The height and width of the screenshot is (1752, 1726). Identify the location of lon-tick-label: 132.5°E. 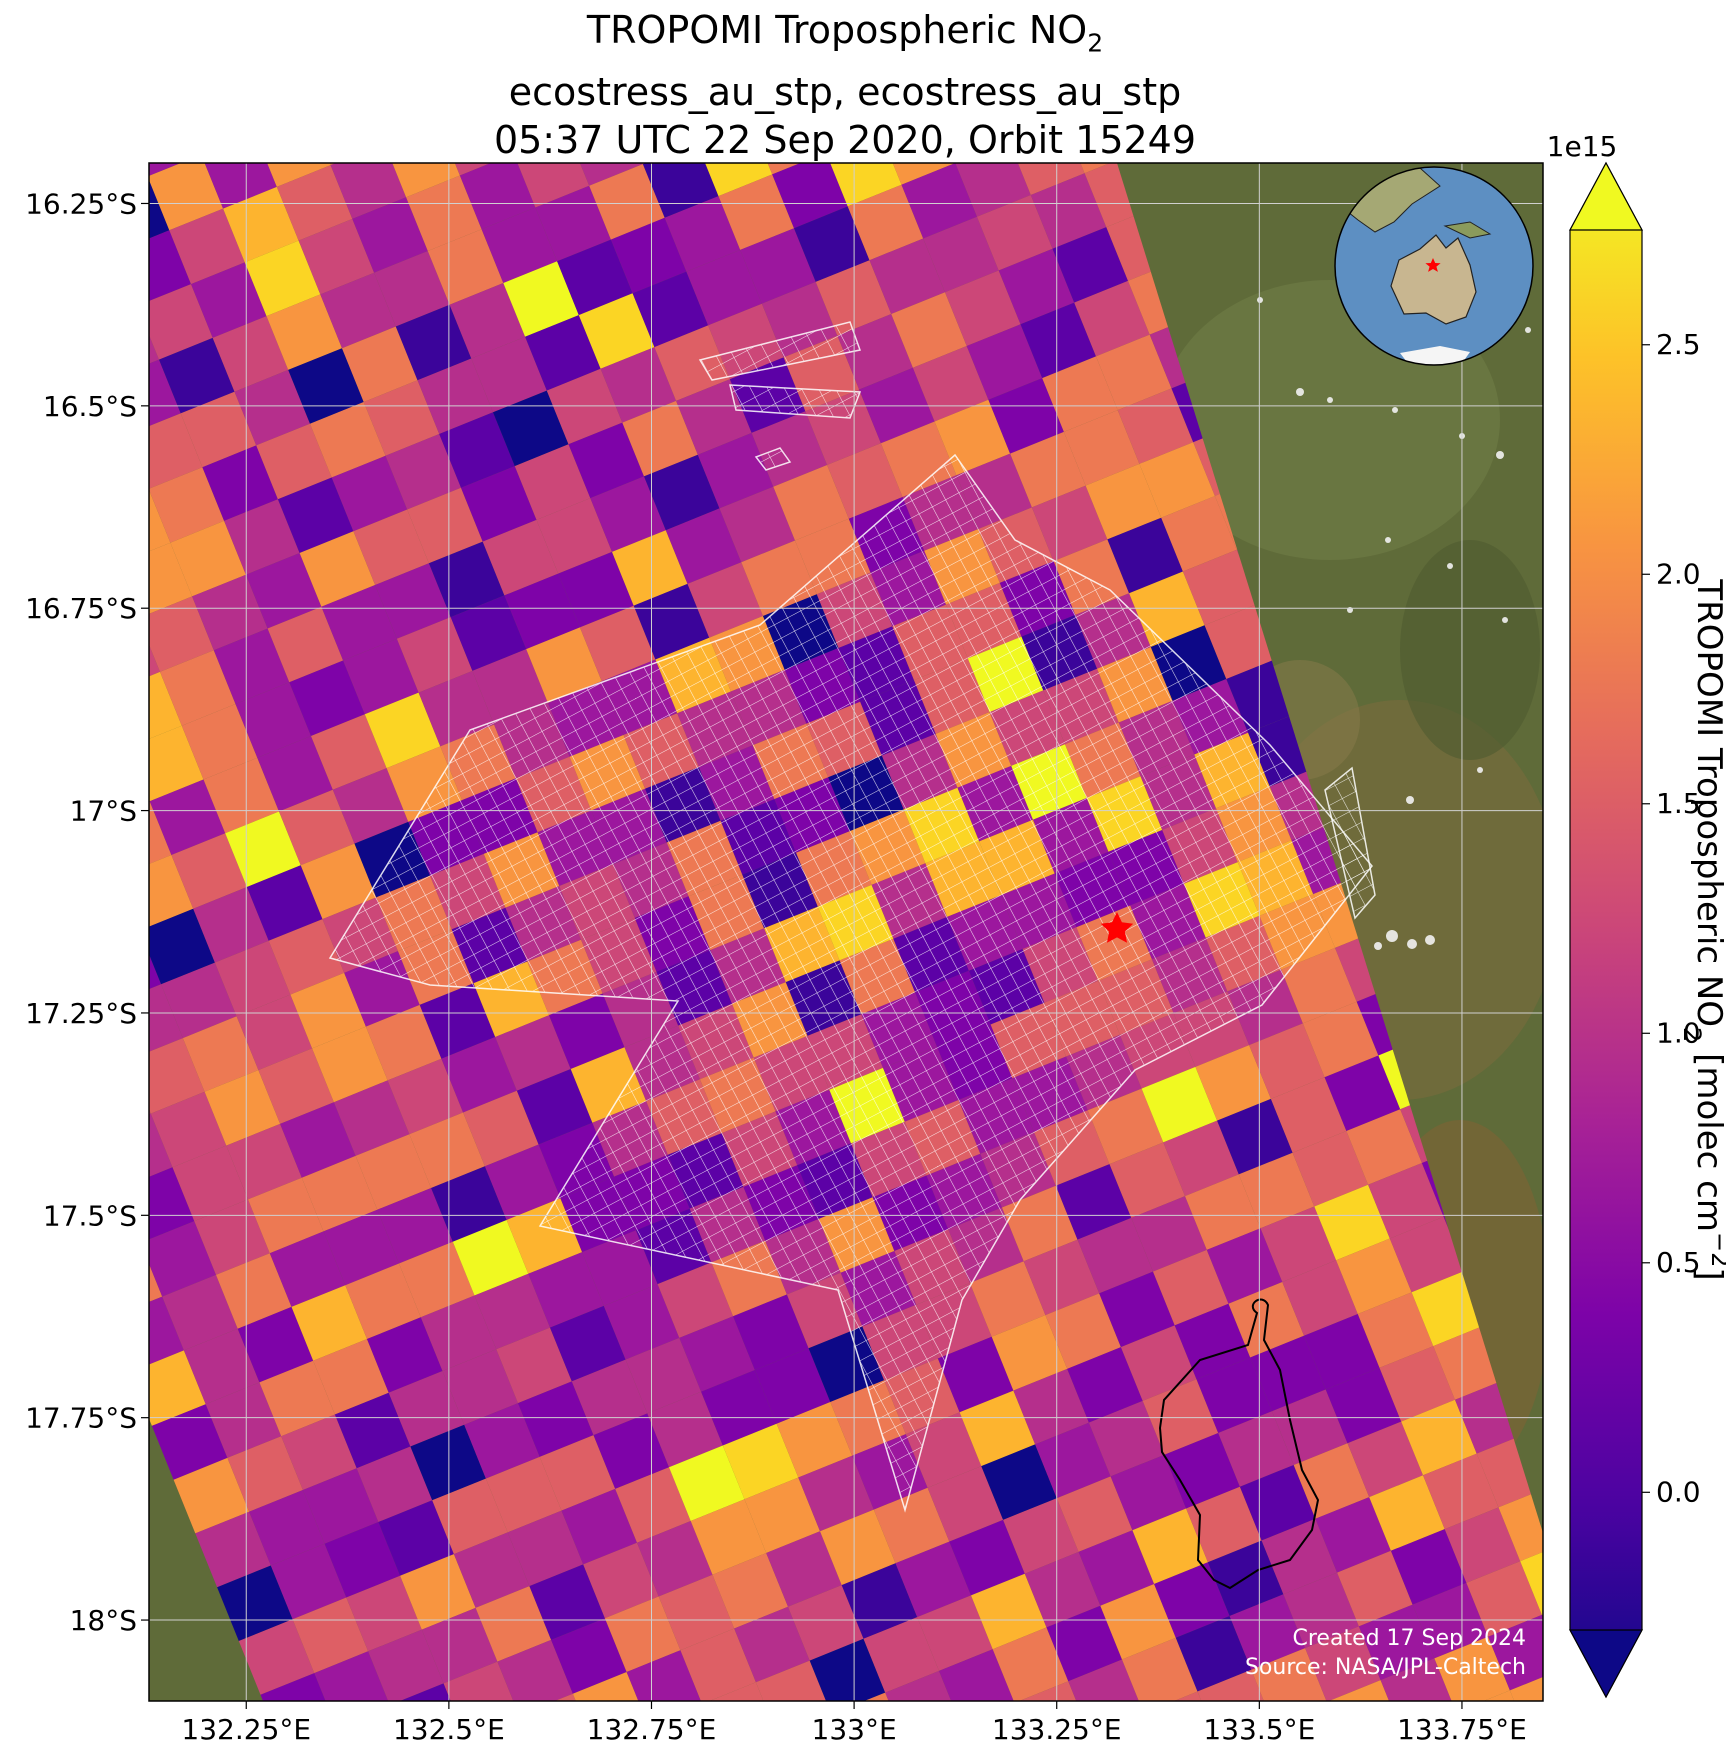
(449, 1729).